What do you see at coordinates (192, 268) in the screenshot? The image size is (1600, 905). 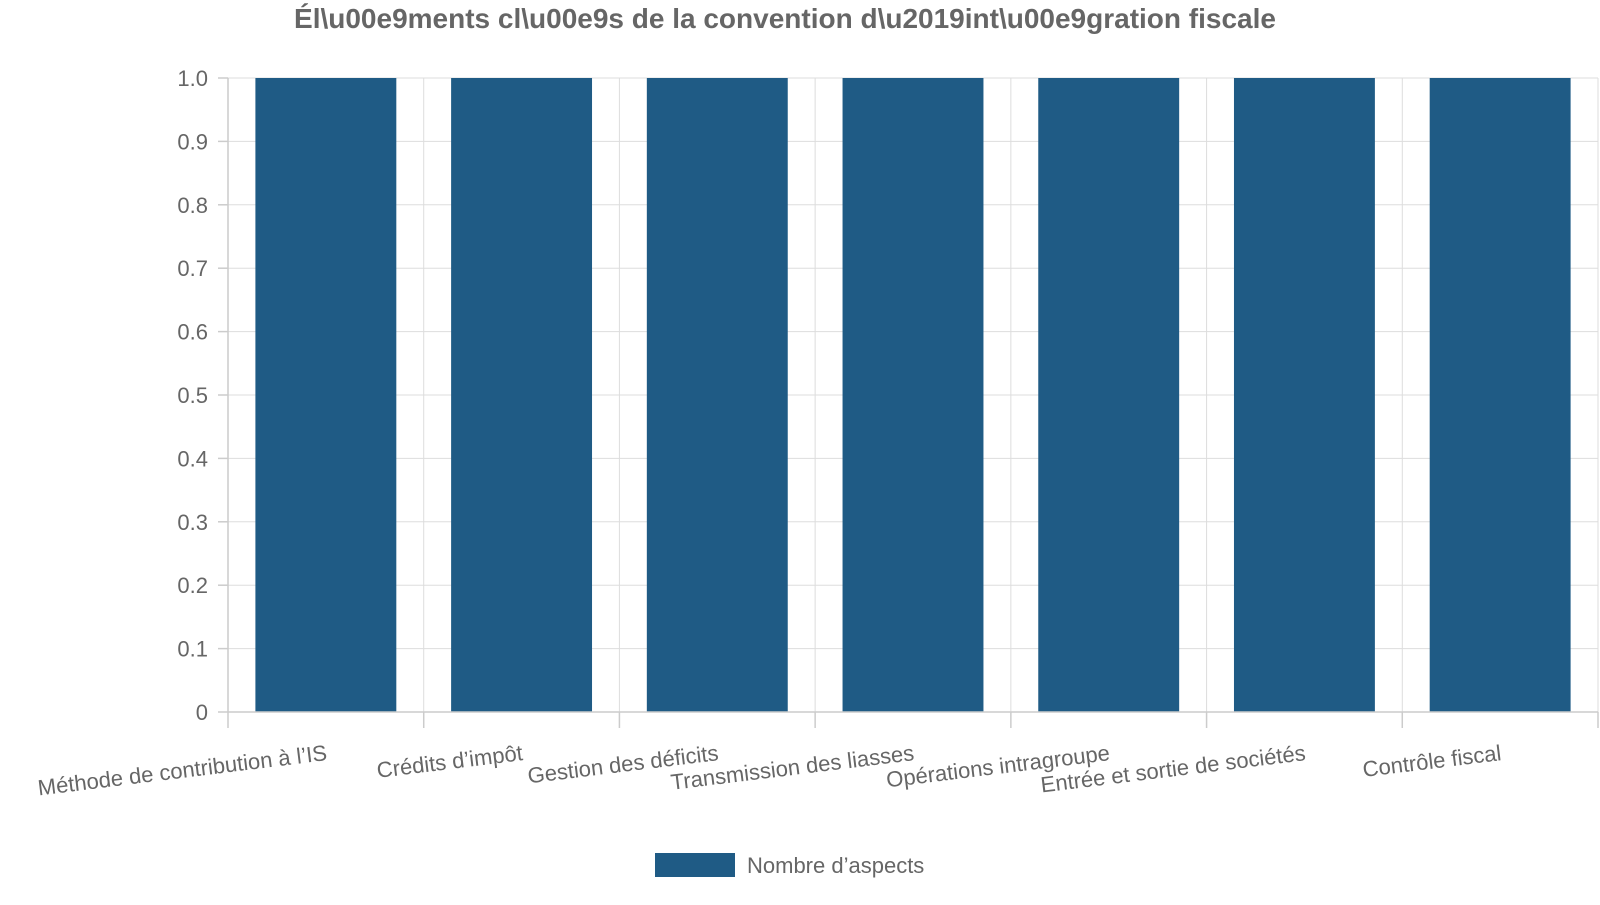 I see `y-tick-label: 0.7` at bounding box center [192, 268].